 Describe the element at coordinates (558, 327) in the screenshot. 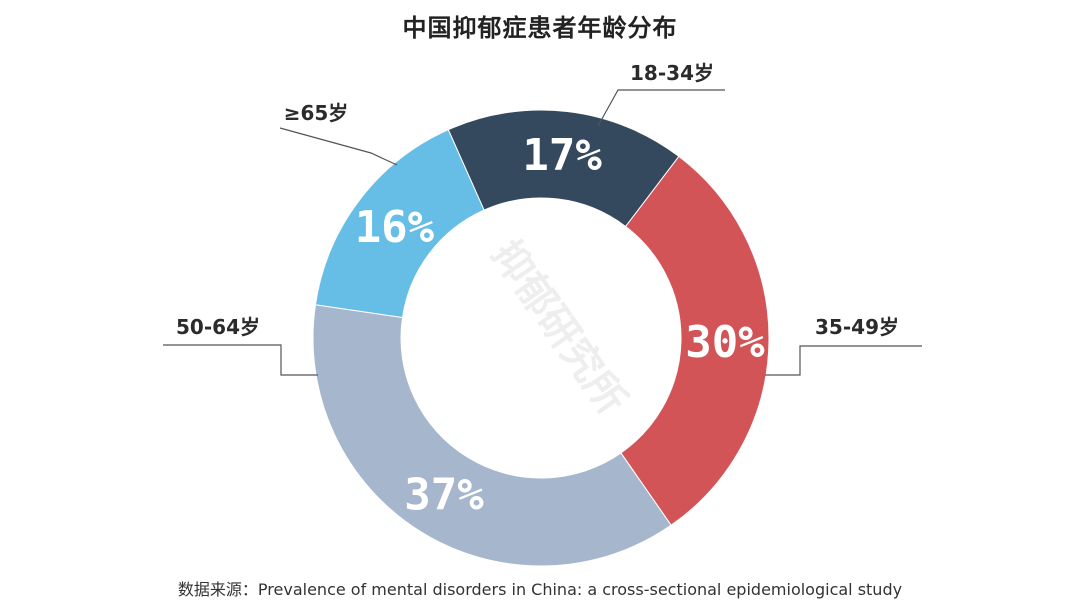

I see `watermark: 抑郁研究所` at that location.